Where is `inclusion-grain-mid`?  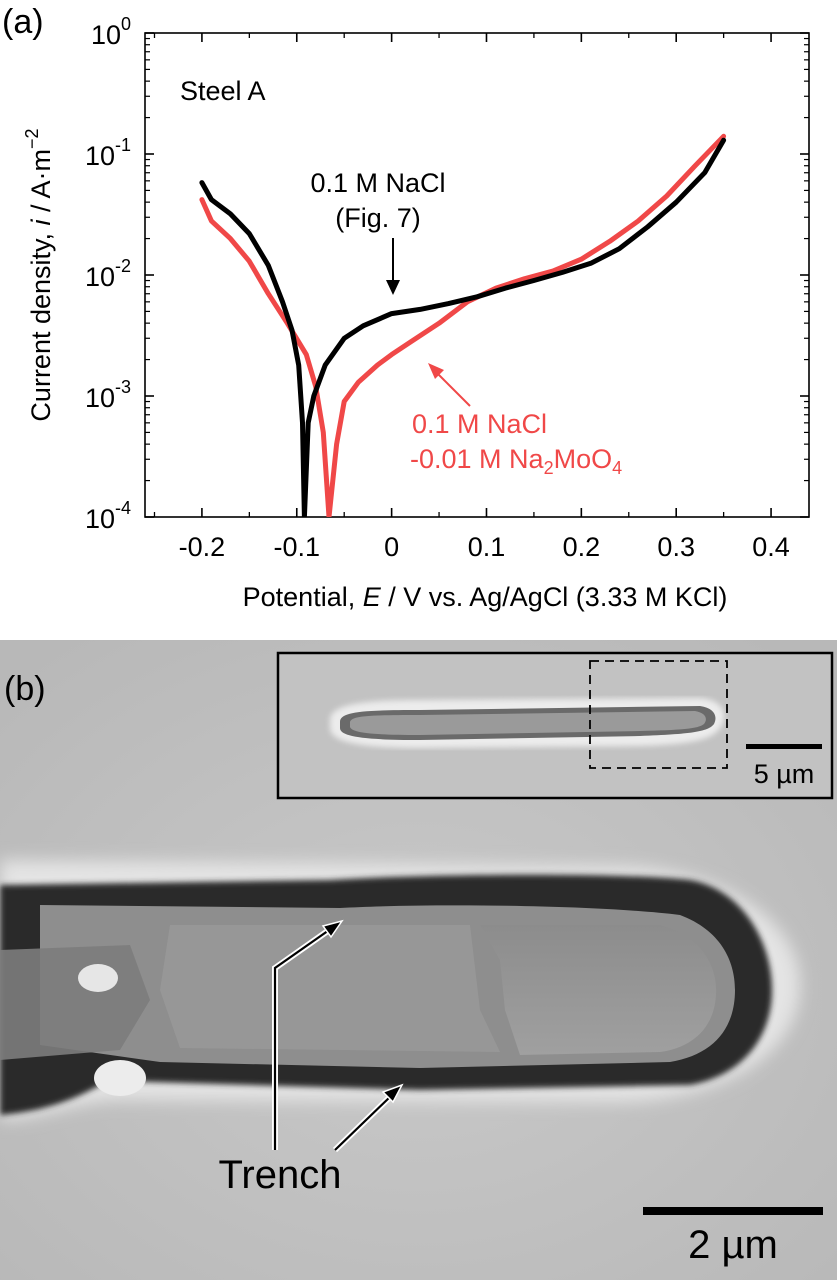 inclusion-grain-mid is located at coordinates (330, 988).